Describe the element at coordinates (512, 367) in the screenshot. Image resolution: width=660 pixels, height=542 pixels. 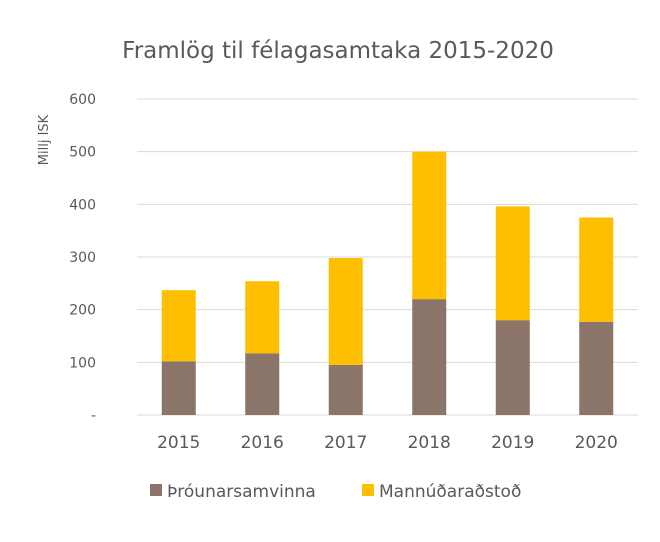
I see `bar-throunarsamvinna-2019` at that location.